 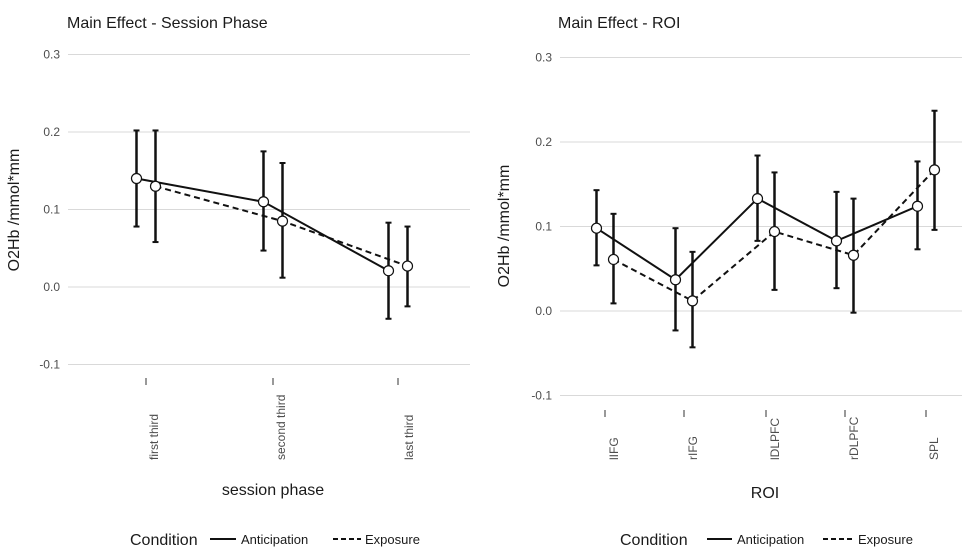 I want to click on x-tick-label: lDLPFC, so click(x=775, y=439).